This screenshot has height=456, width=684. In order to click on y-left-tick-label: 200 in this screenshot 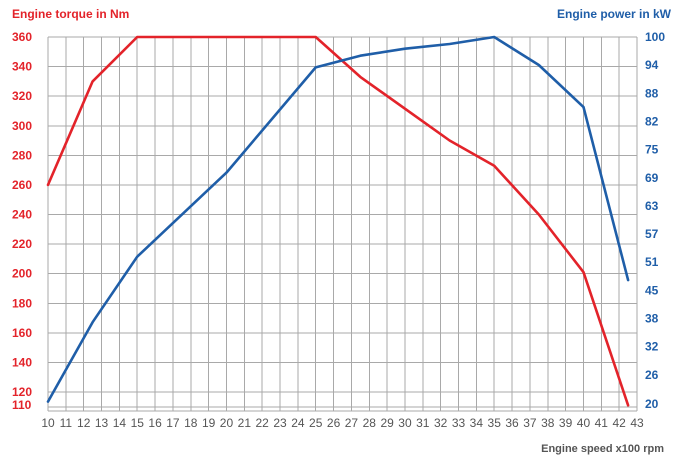, I will do `click(22, 274)`.